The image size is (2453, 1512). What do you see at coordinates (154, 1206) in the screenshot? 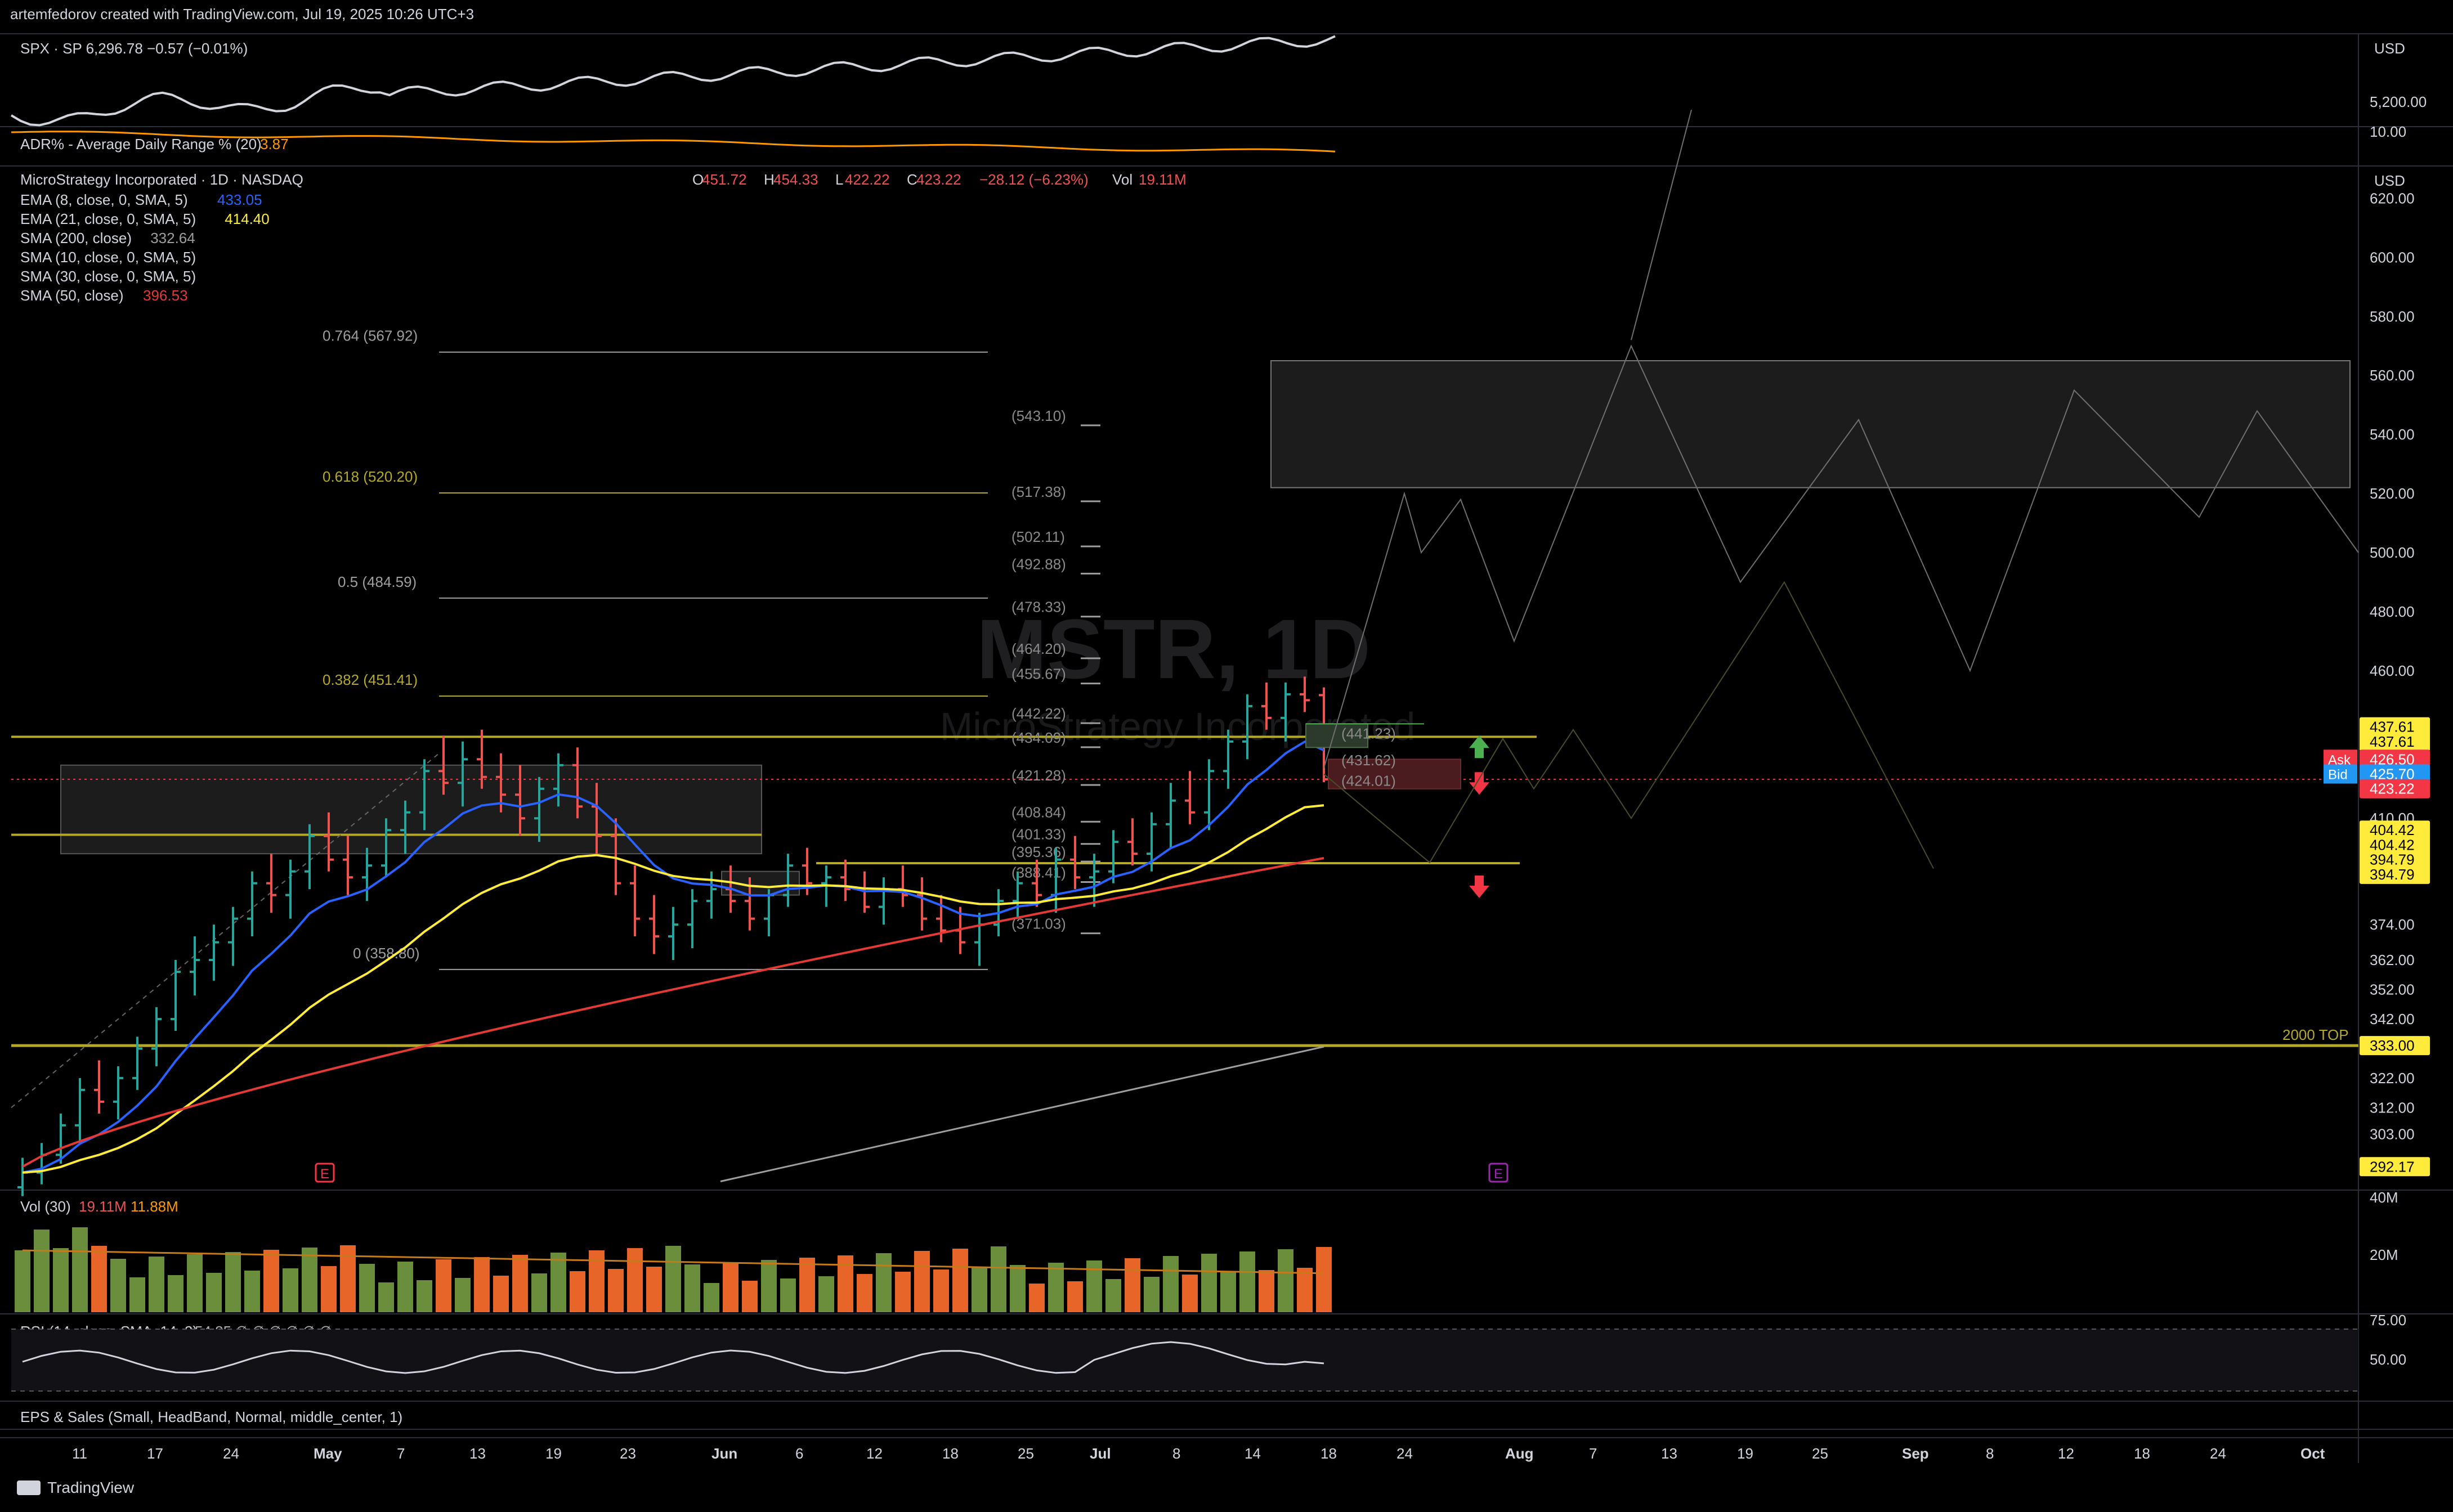
I see `volume-ma-value: 11.88M` at bounding box center [154, 1206].